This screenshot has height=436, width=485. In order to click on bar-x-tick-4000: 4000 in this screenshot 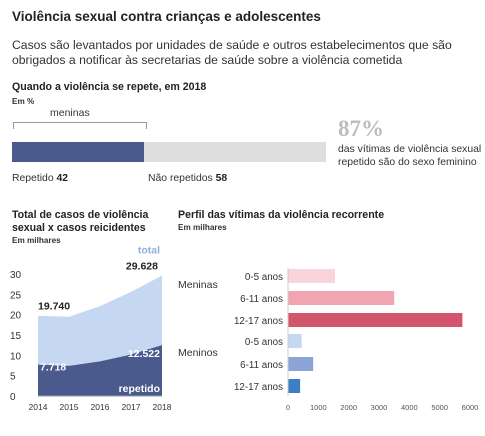, I will do `click(409, 407)`.